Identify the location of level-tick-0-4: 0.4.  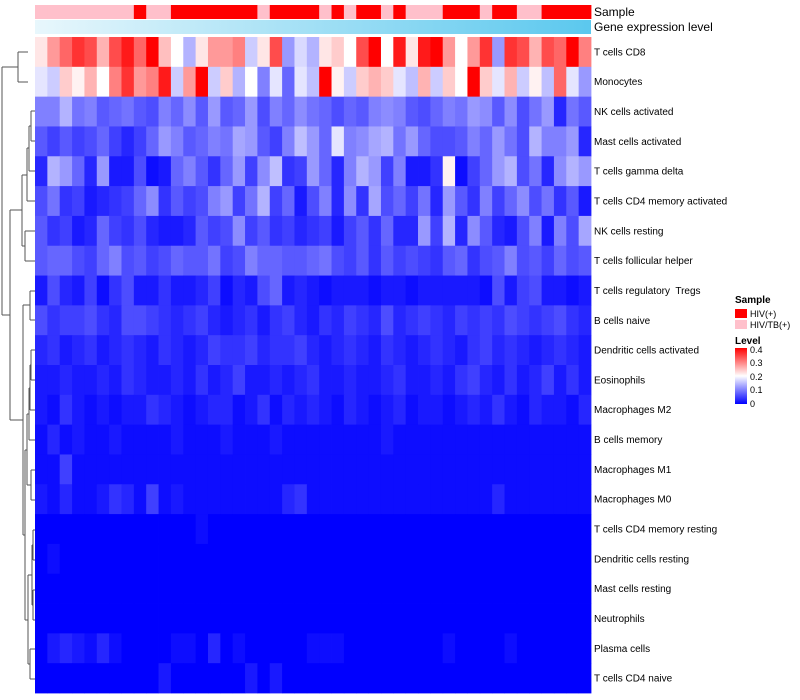
(756, 350).